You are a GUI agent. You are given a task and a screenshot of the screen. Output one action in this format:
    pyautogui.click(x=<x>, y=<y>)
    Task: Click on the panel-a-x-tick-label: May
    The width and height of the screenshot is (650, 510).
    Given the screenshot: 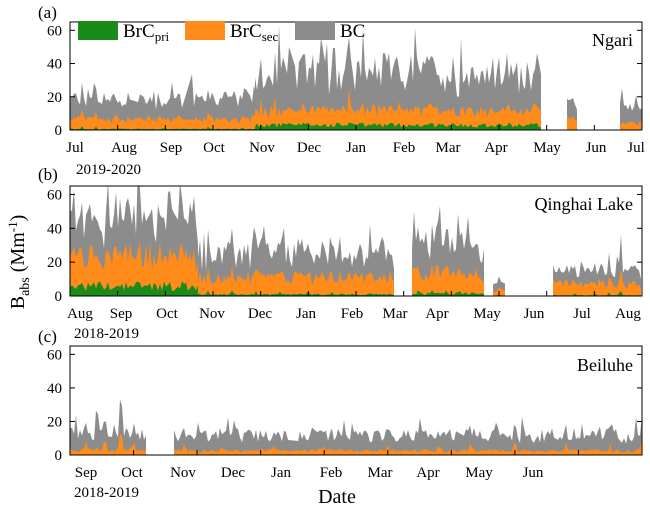 What is the action you would take?
    pyautogui.click(x=547, y=148)
    